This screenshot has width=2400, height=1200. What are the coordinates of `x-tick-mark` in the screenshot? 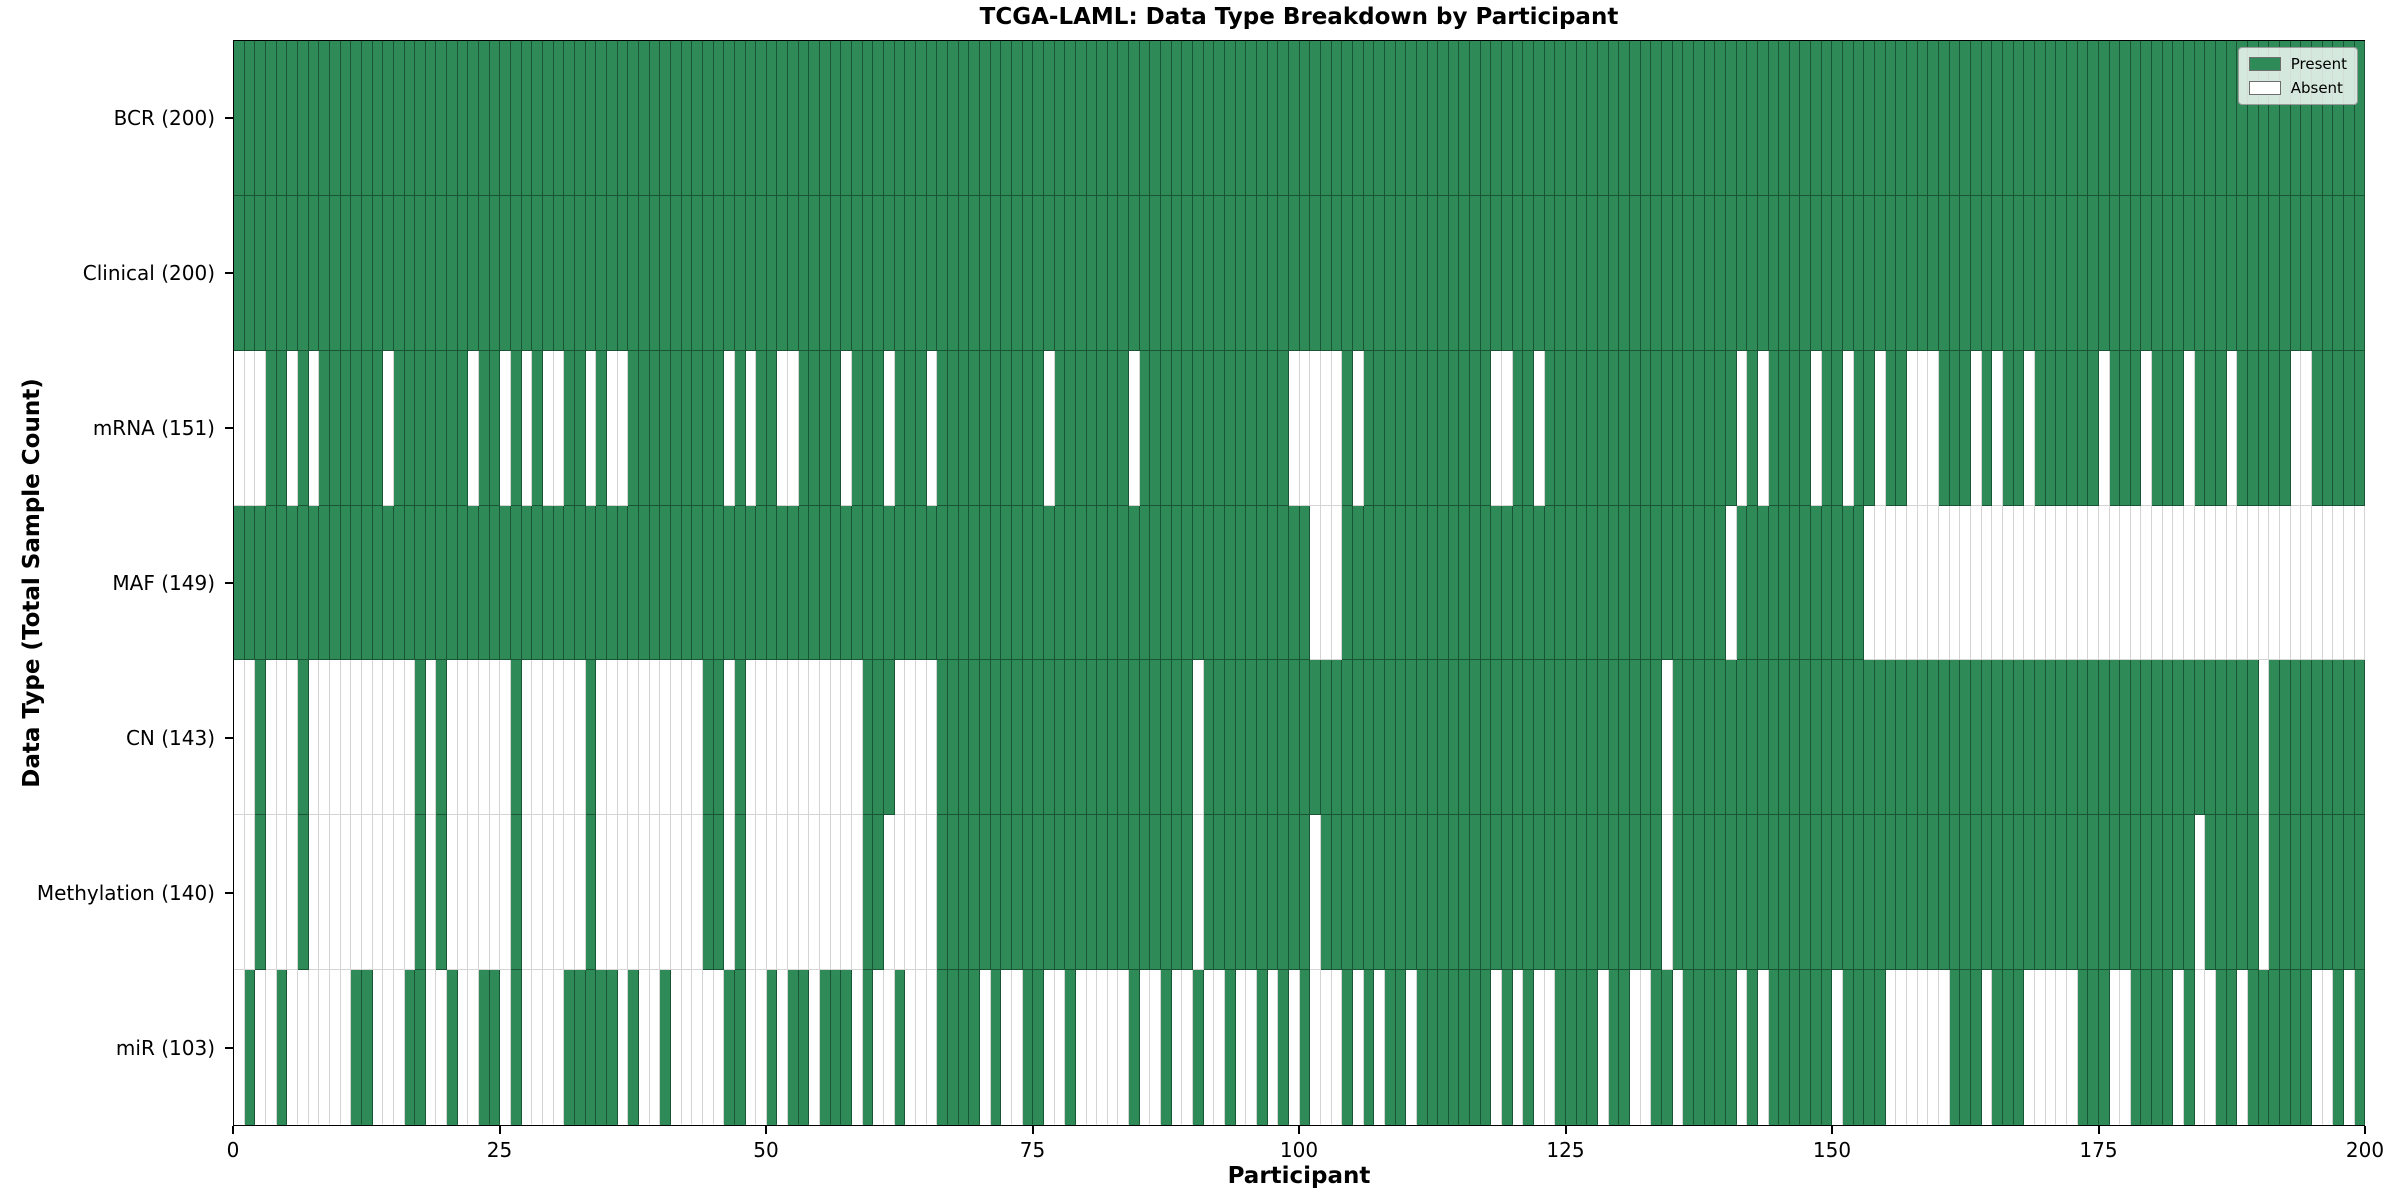 It's located at (1299, 1130).